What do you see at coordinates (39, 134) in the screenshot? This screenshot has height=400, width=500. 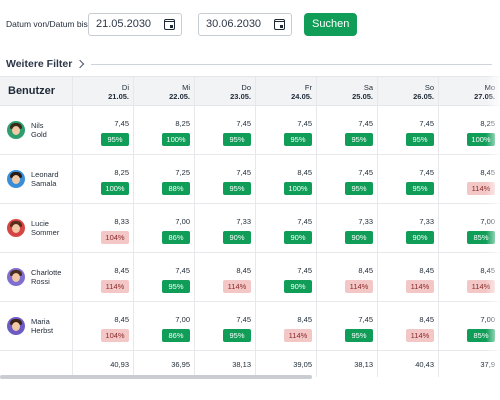 I see `user-last-name: Gold` at bounding box center [39, 134].